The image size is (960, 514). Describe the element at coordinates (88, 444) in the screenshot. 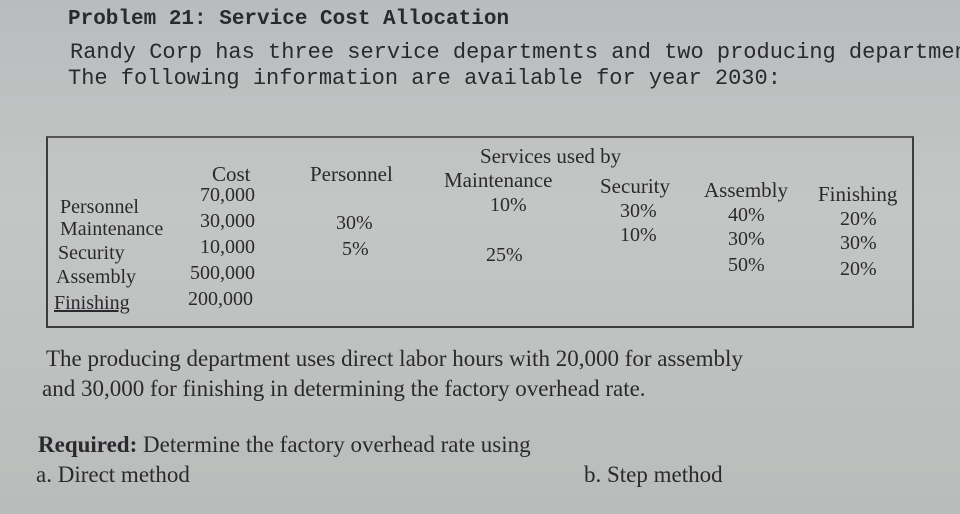

I see `required-label: Required:` at that location.